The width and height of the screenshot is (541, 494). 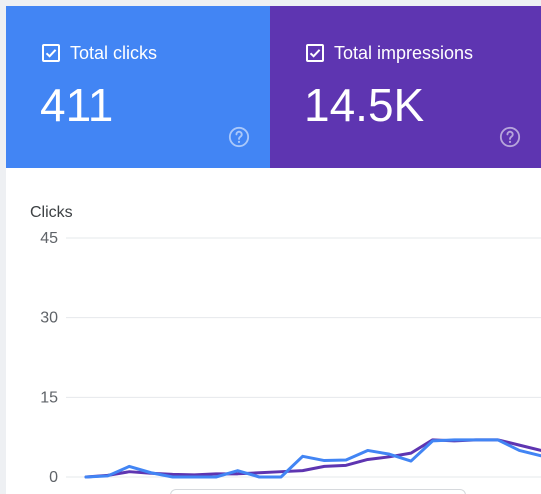 What do you see at coordinates (53, 477) in the screenshot?
I see `y-tick-label: 0` at bounding box center [53, 477].